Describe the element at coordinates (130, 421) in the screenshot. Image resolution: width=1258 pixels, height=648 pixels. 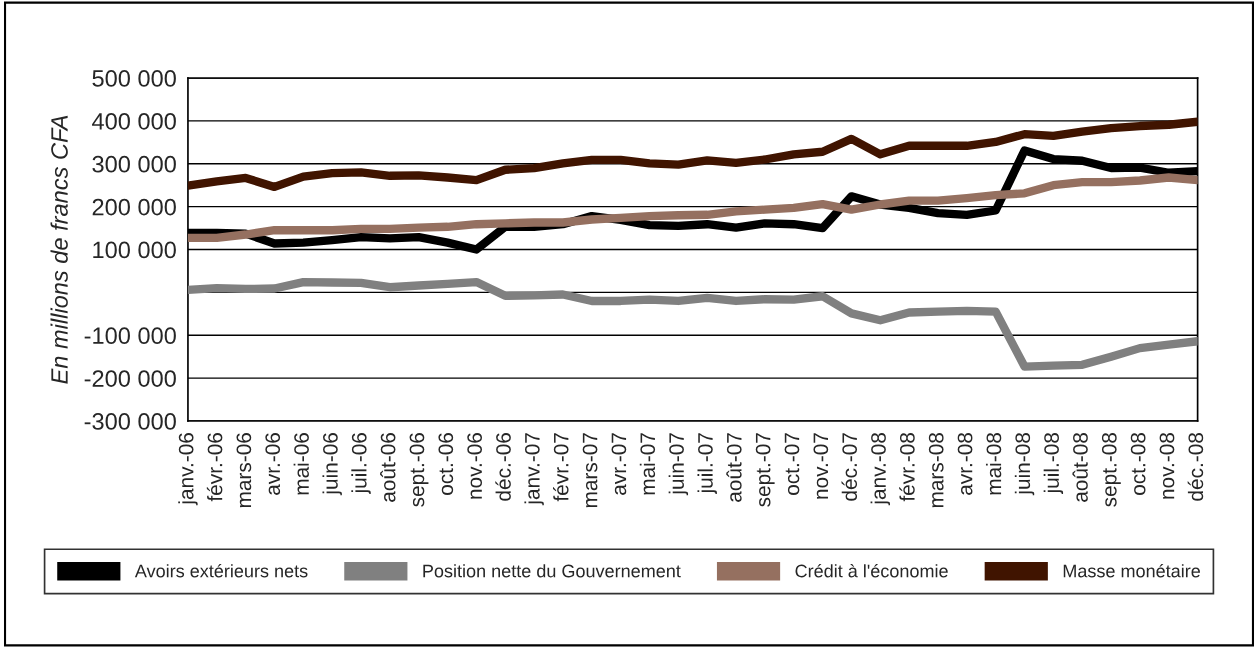
I see `y-tick-label: -300 000` at that location.